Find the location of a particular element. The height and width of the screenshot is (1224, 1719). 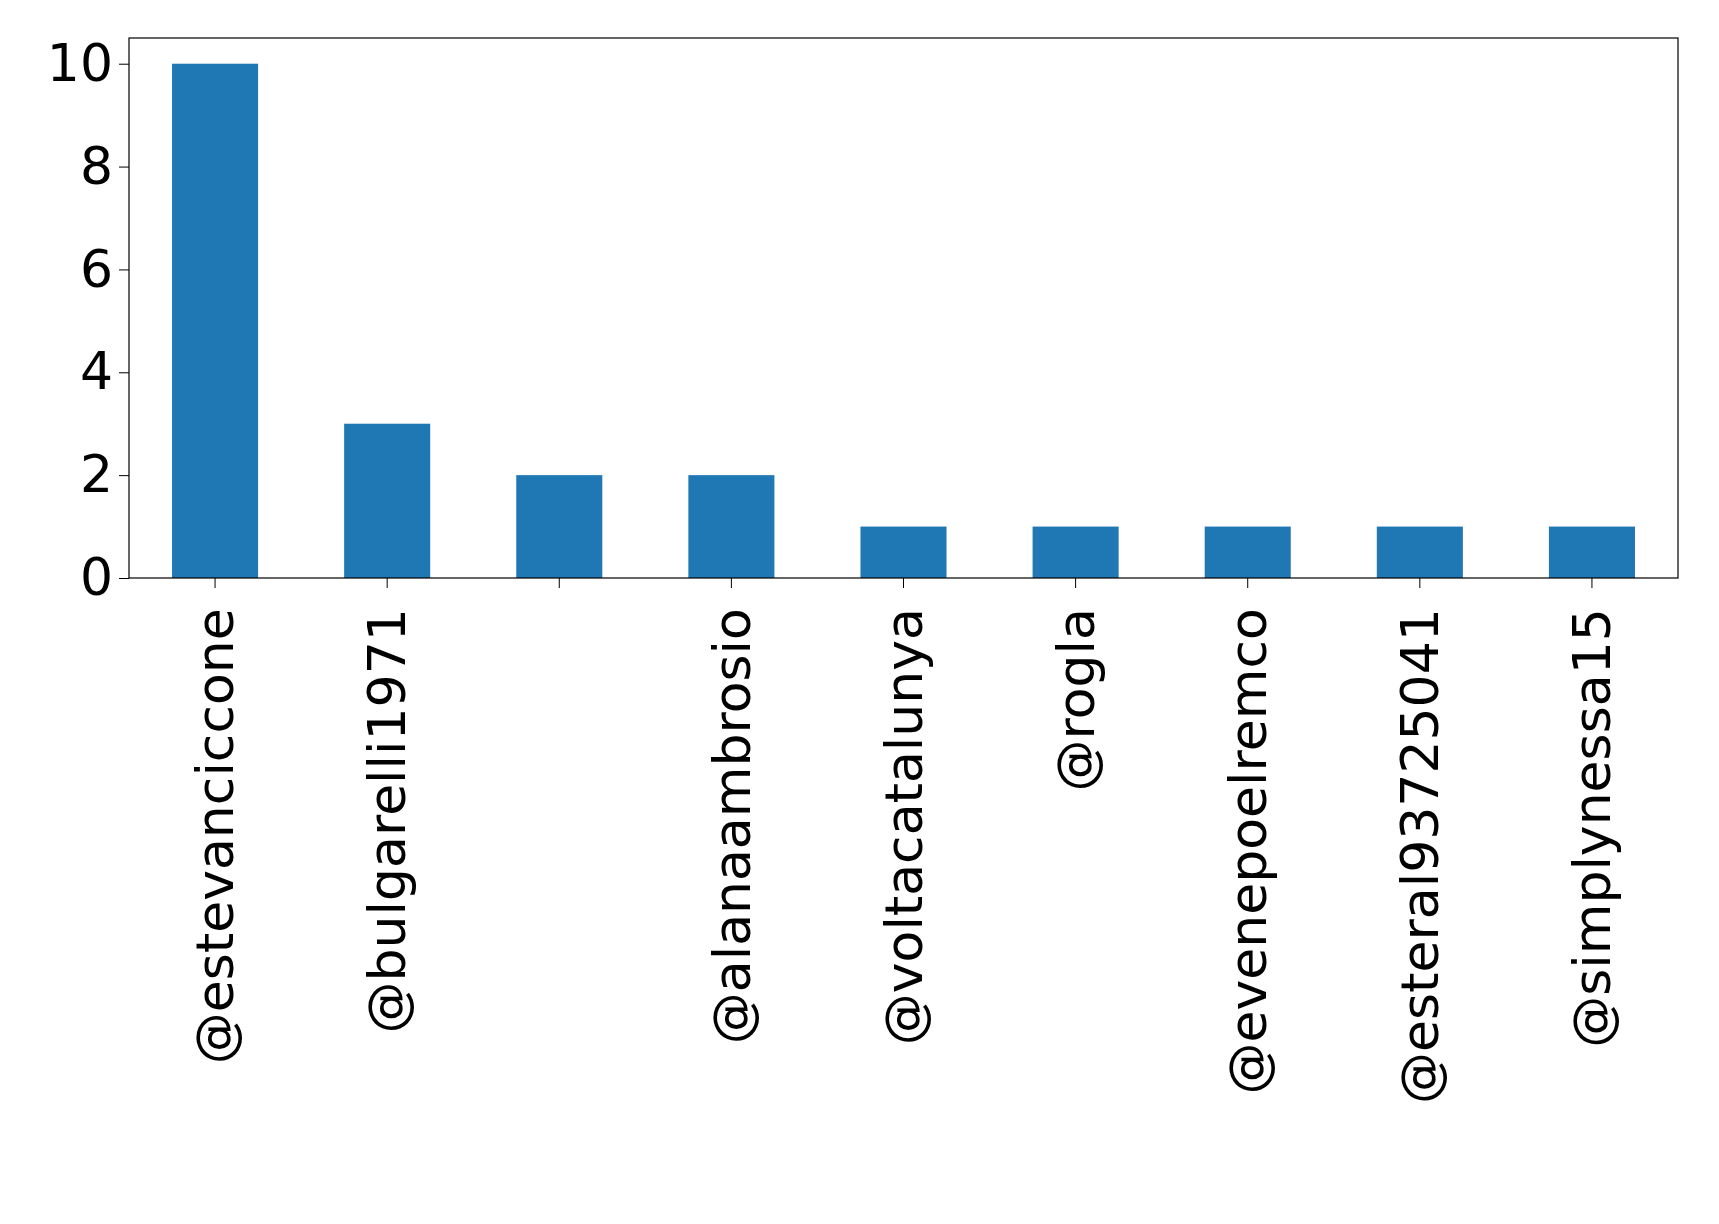

y-tick-label: 4 is located at coordinates (96, 371).